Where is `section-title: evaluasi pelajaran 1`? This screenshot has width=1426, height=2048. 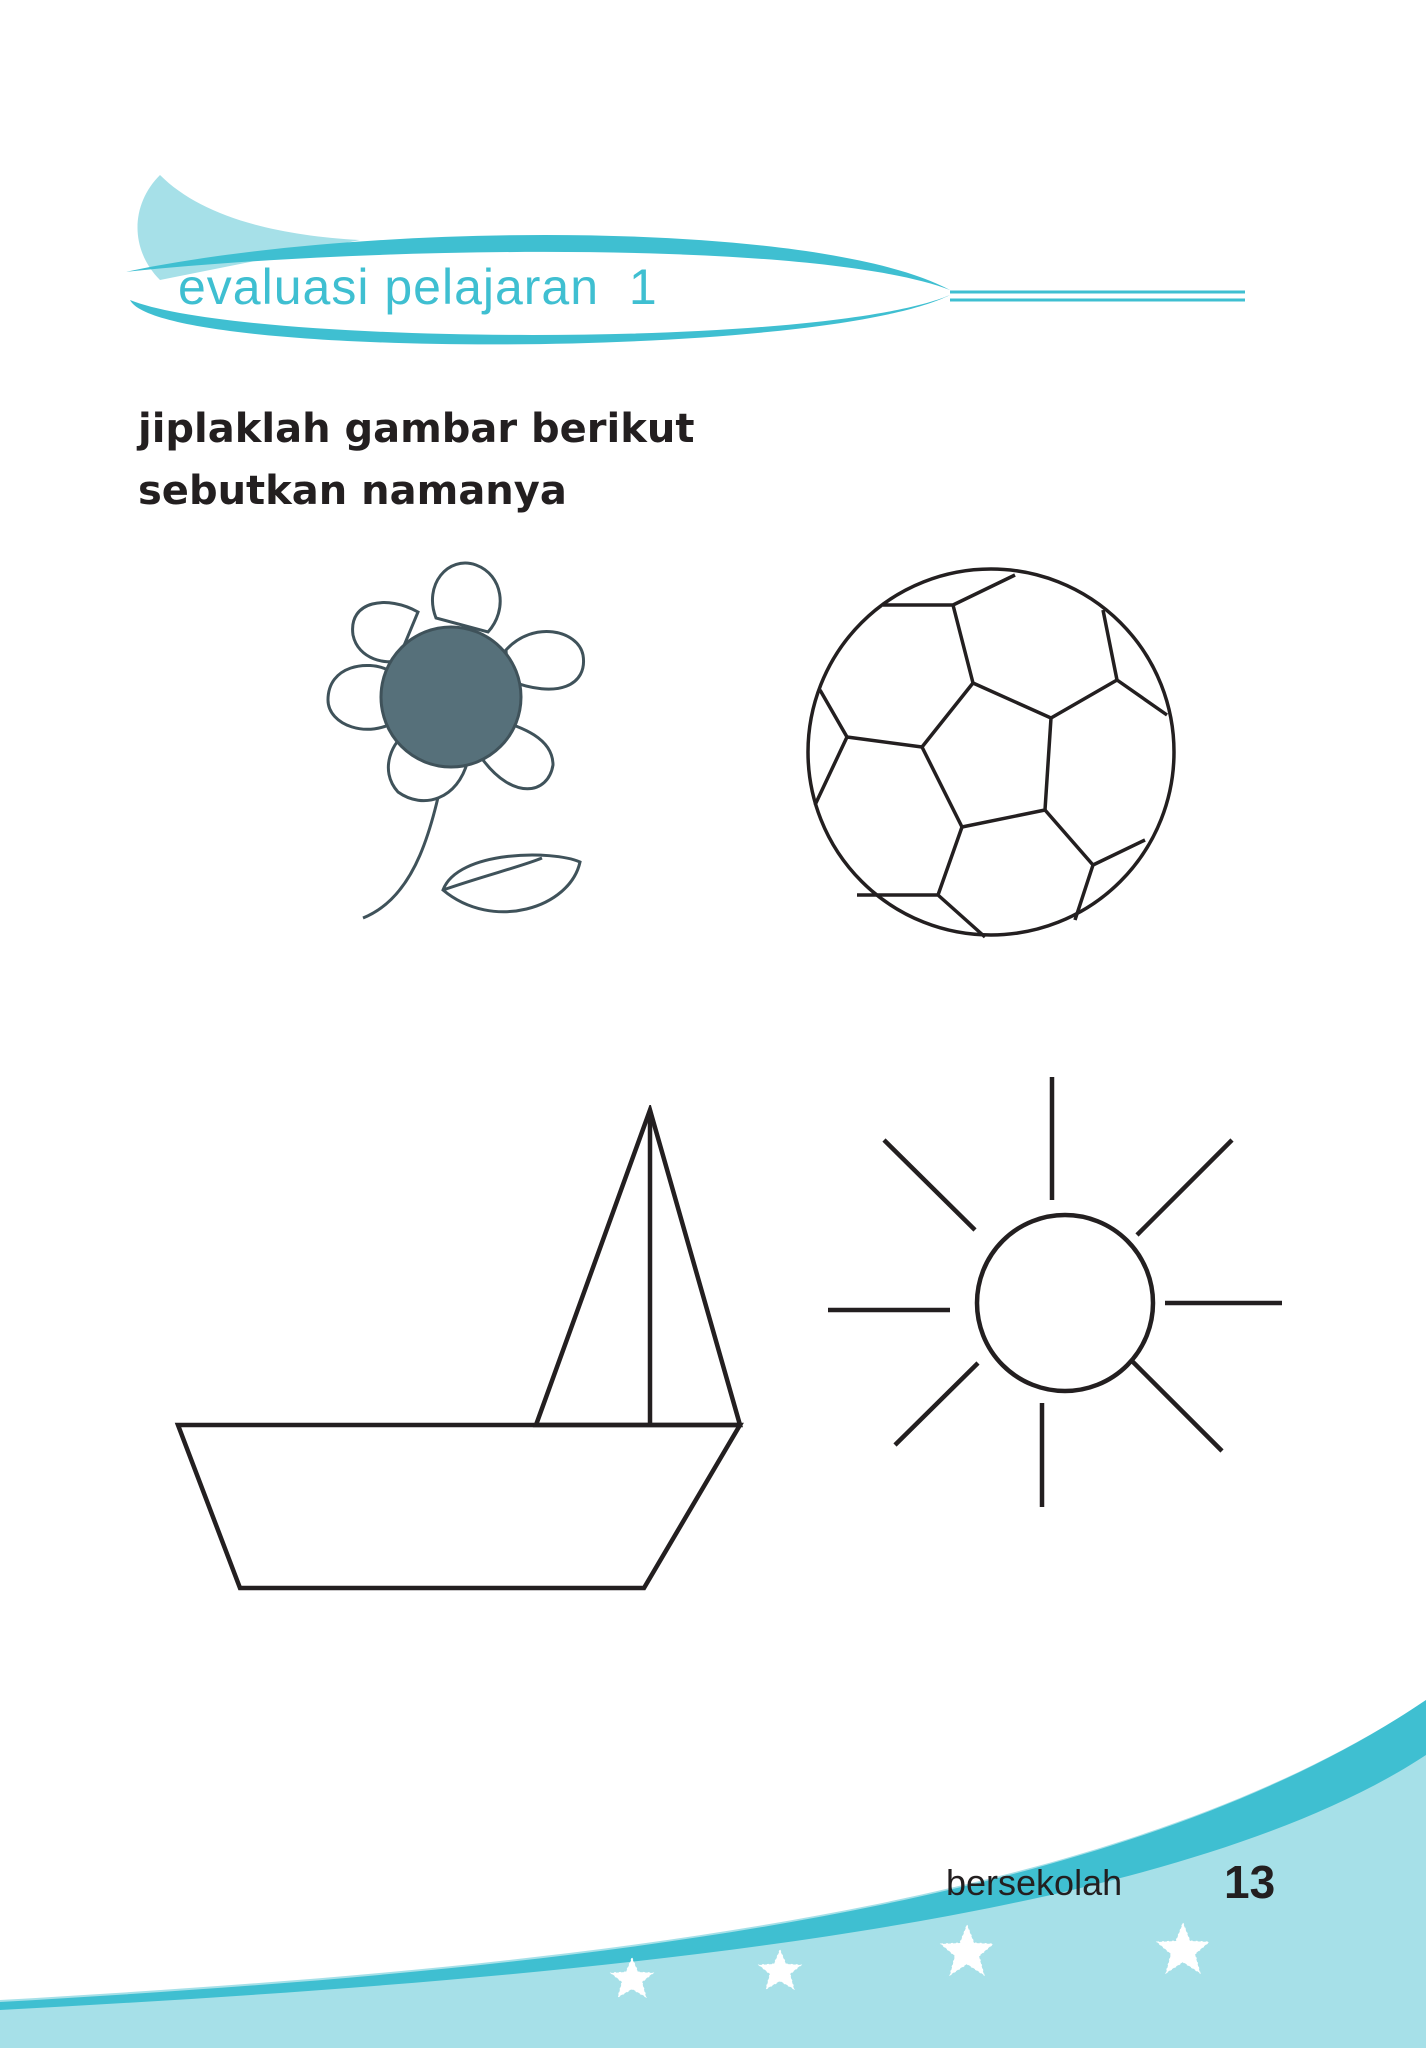 section-title: evaluasi pelajaran 1 is located at coordinates (418, 287).